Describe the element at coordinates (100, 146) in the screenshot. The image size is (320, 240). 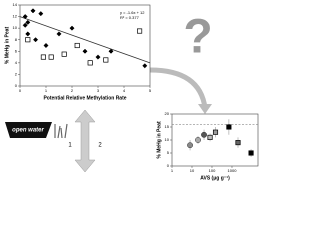
I see `arrow-label: 2` at that location.